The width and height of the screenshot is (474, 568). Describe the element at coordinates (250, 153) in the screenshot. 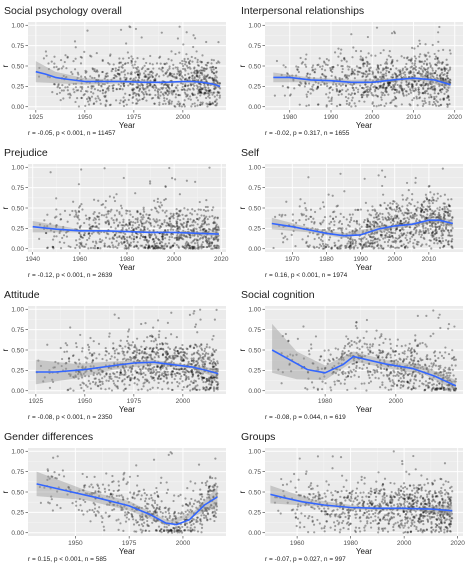

I see `chart-title: Self` at that location.